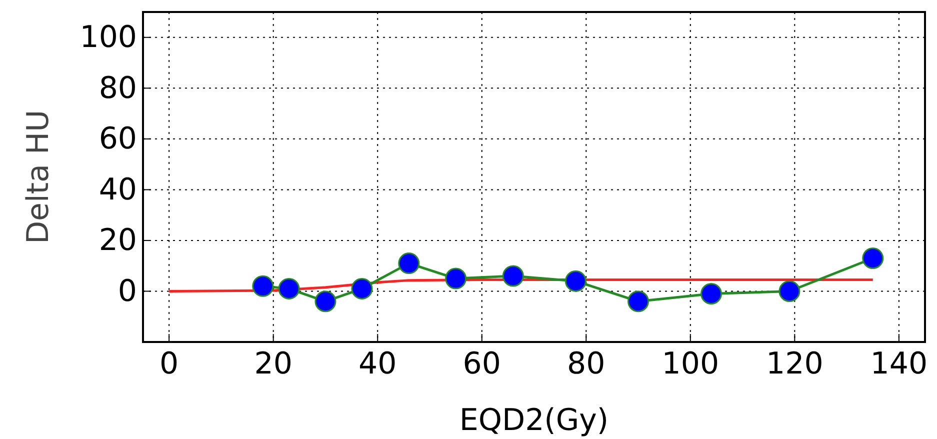 This screenshot has height=439, width=937. I want to click on y-tick-label: 20, so click(117, 240).